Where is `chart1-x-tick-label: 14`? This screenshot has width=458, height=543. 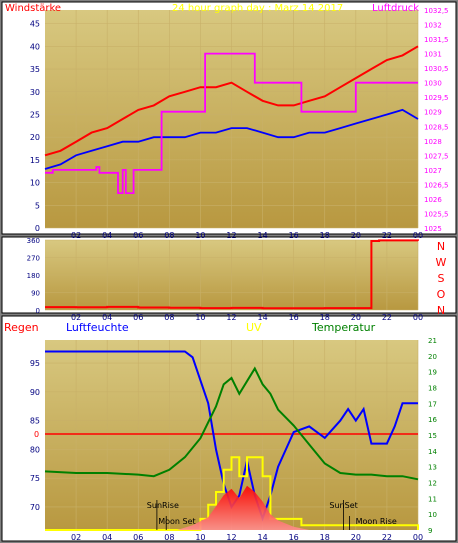
chart1-x-tick-label: 14 is located at coordinates (262, 235).